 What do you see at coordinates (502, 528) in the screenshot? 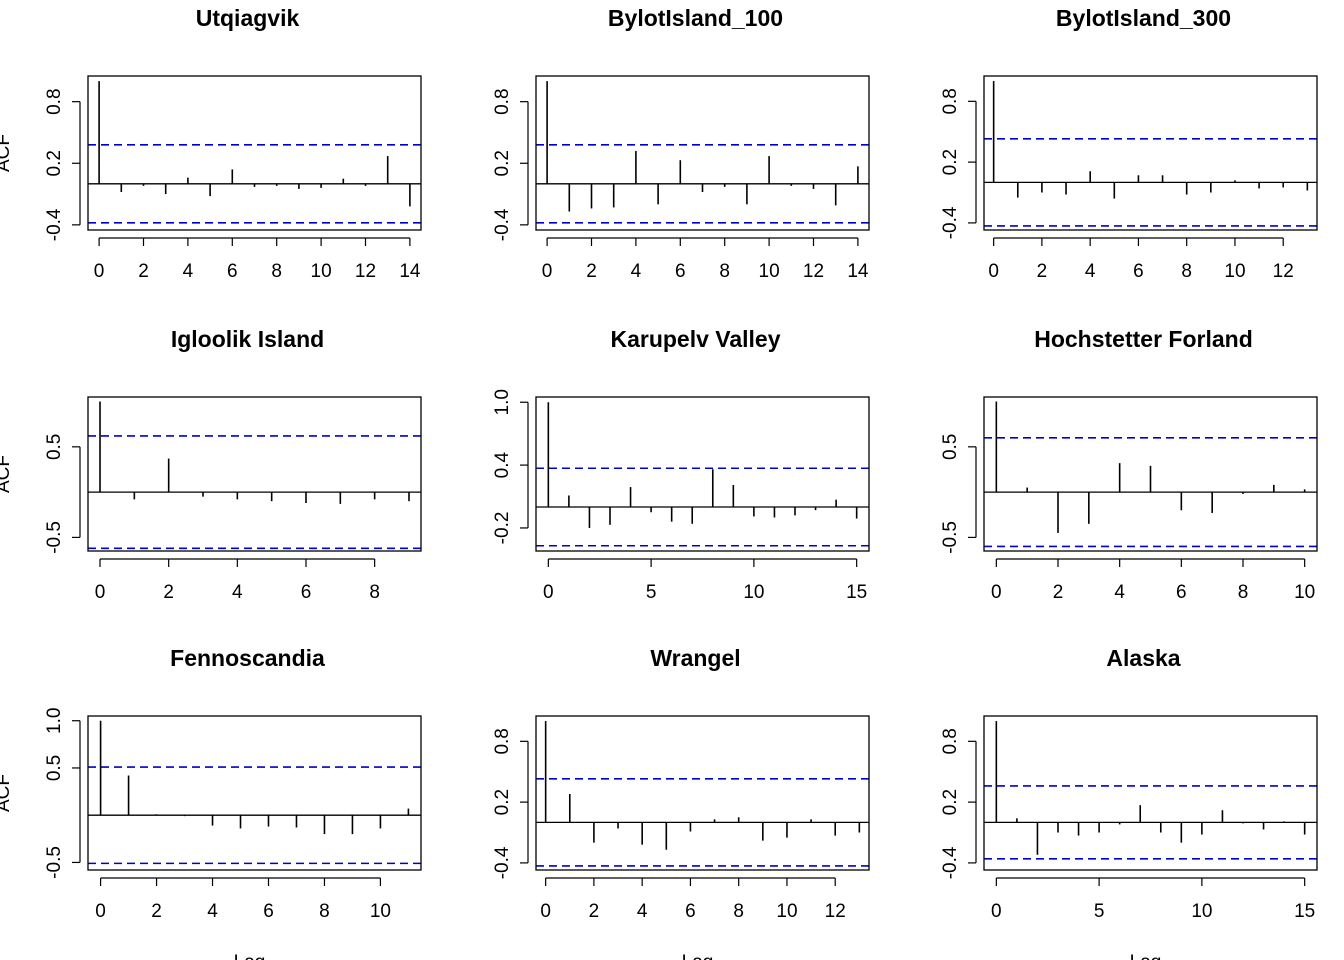
I see `y-tick-label: -0.2` at bounding box center [502, 528].